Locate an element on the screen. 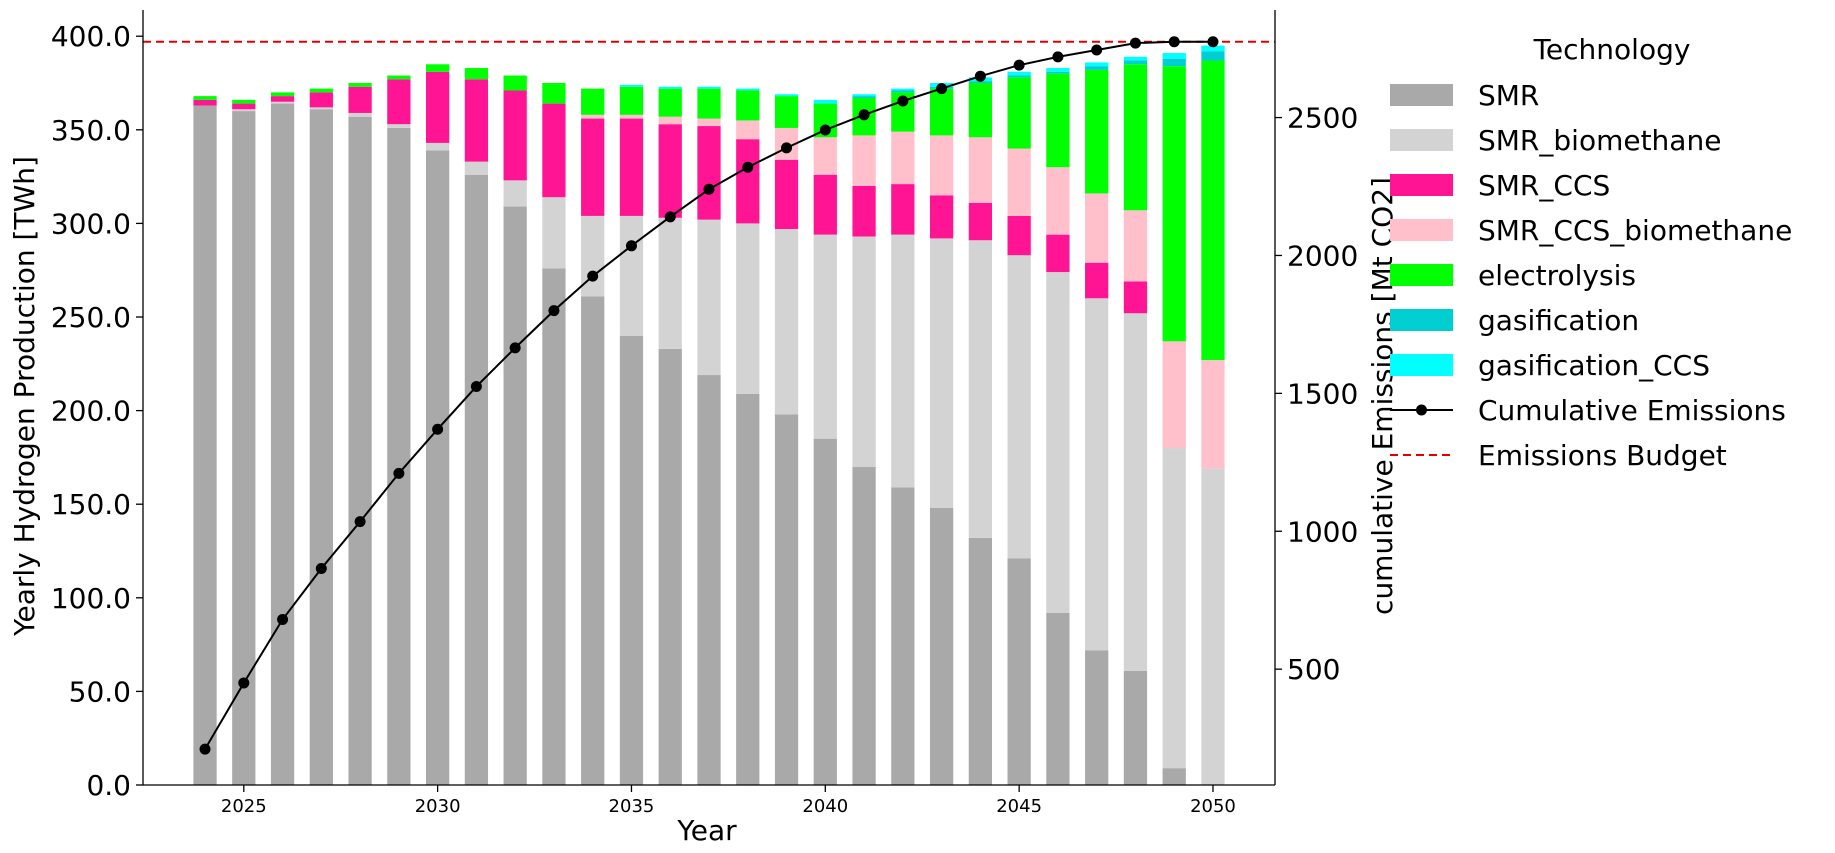  emissions-point-2035 is located at coordinates (631, 246).